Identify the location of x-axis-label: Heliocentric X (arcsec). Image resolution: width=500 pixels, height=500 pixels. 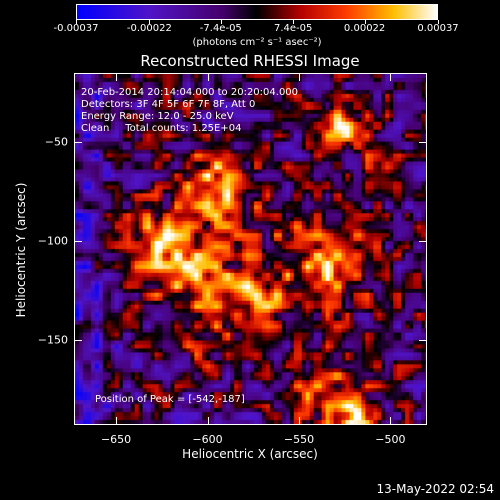
(250, 454).